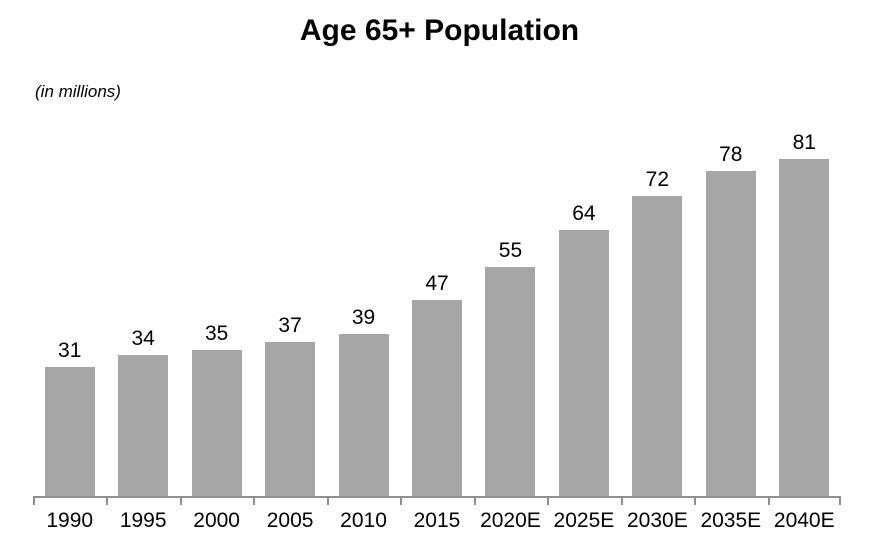 This screenshot has height=552, width=879. What do you see at coordinates (804, 142) in the screenshot?
I see `bar-value-label: 81` at bounding box center [804, 142].